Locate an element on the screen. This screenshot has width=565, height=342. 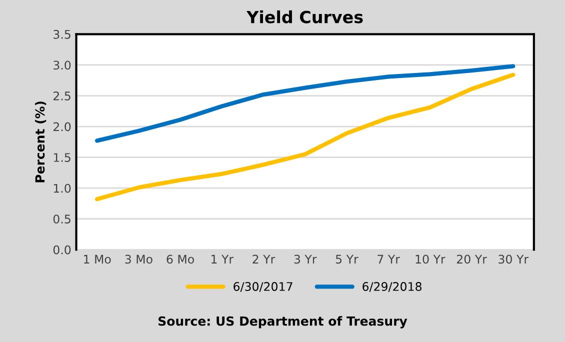
legend-label: 6/30/2017 is located at coordinates (263, 287).